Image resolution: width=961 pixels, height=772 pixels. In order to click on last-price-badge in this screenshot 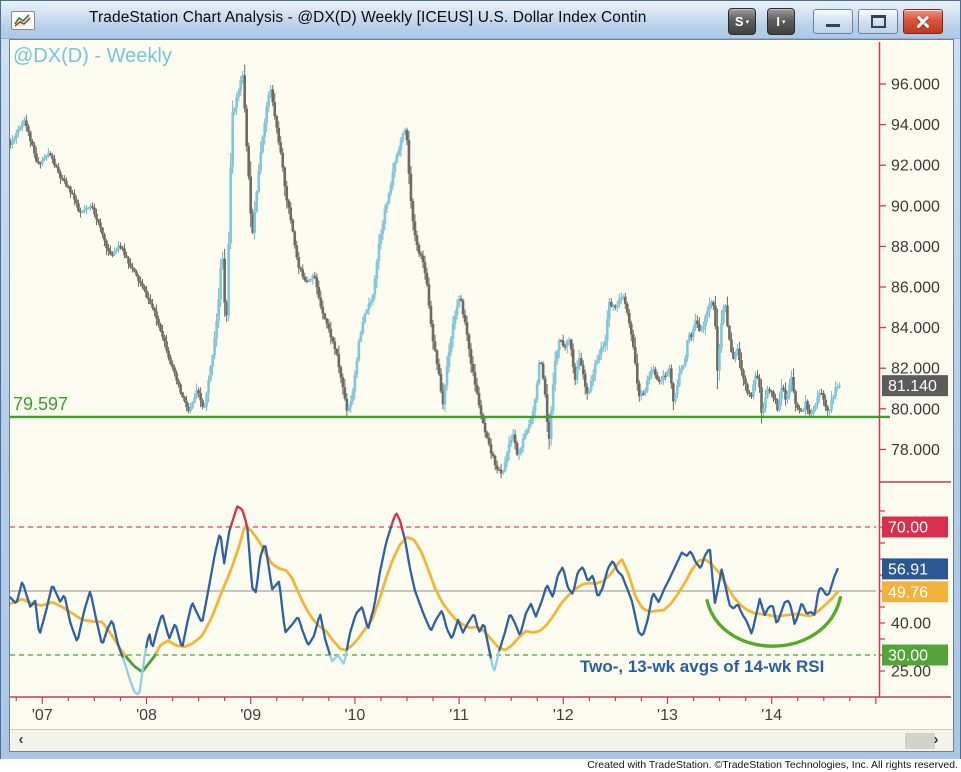, I will do `click(915, 386)`.